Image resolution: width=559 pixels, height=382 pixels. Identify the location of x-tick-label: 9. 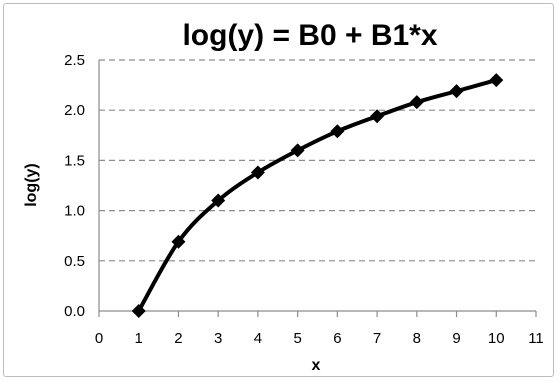
(456, 338).